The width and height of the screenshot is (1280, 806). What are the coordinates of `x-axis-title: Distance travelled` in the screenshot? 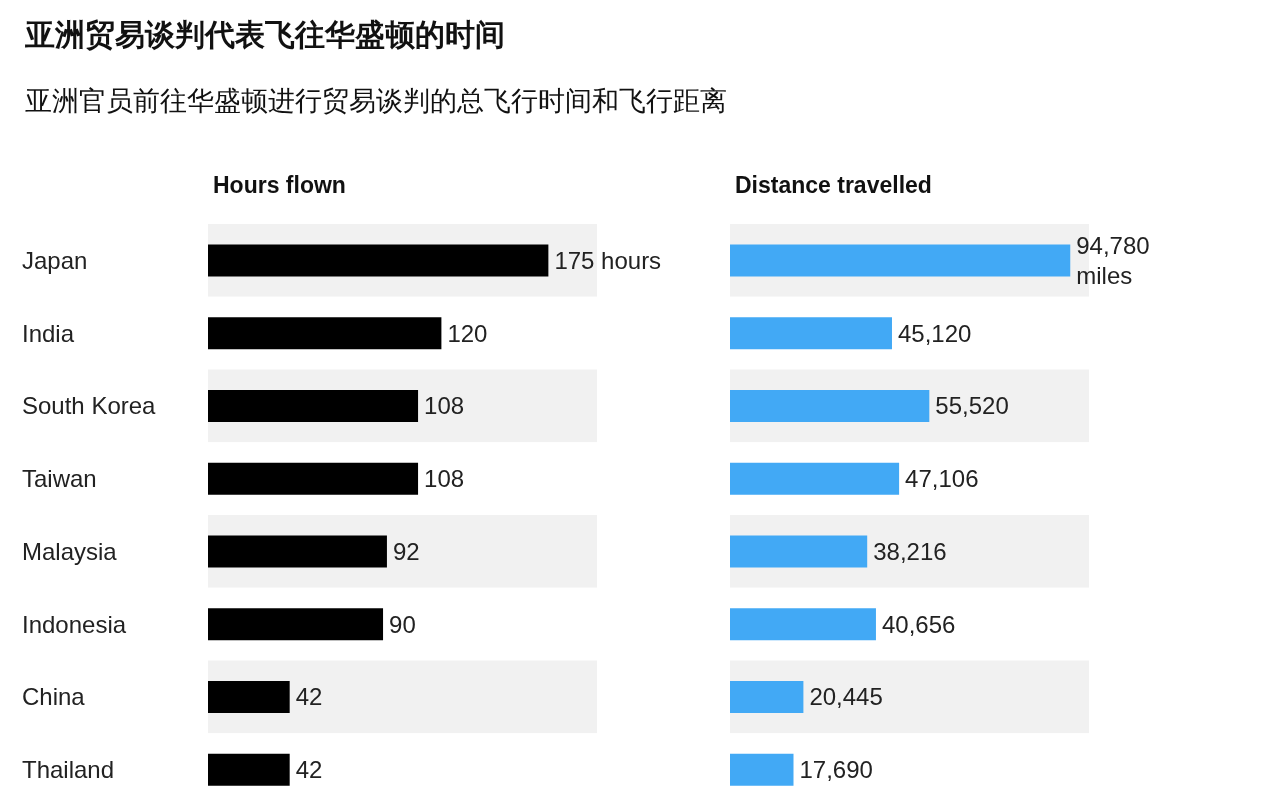 It's located at (833, 184).